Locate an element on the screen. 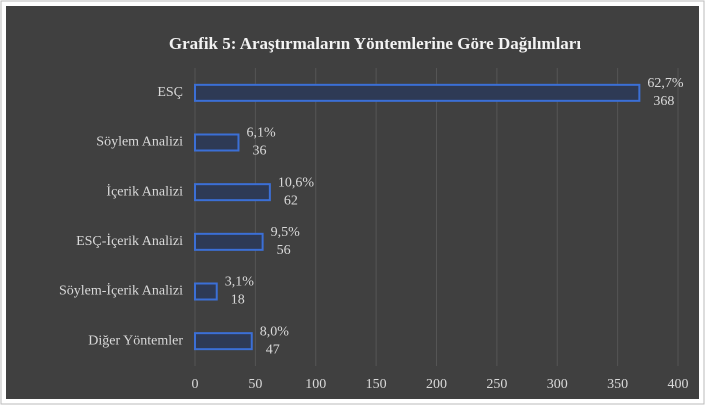 The height and width of the screenshot is (405, 705). x-tick-label: 100 is located at coordinates (315, 384).